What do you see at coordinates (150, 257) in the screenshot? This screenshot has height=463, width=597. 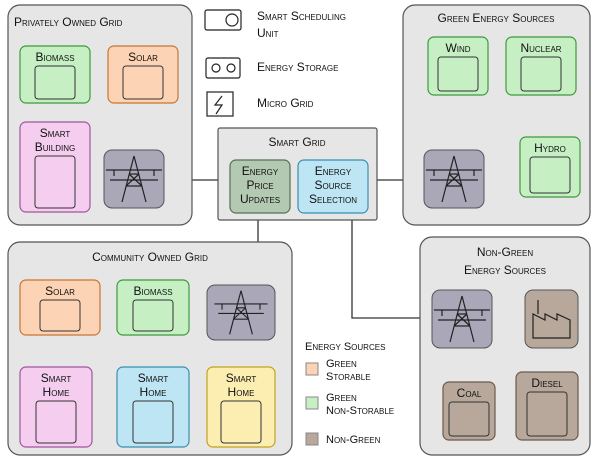 I see `group-title: Community Owned Grid` at bounding box center [150, 257].